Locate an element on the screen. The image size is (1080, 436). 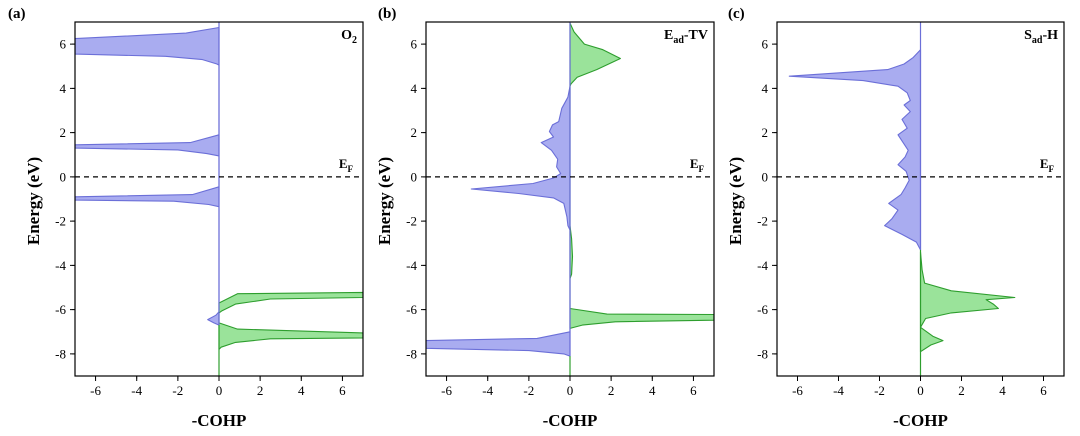
panel-letter: (b) is located at coordinates (387, 14).